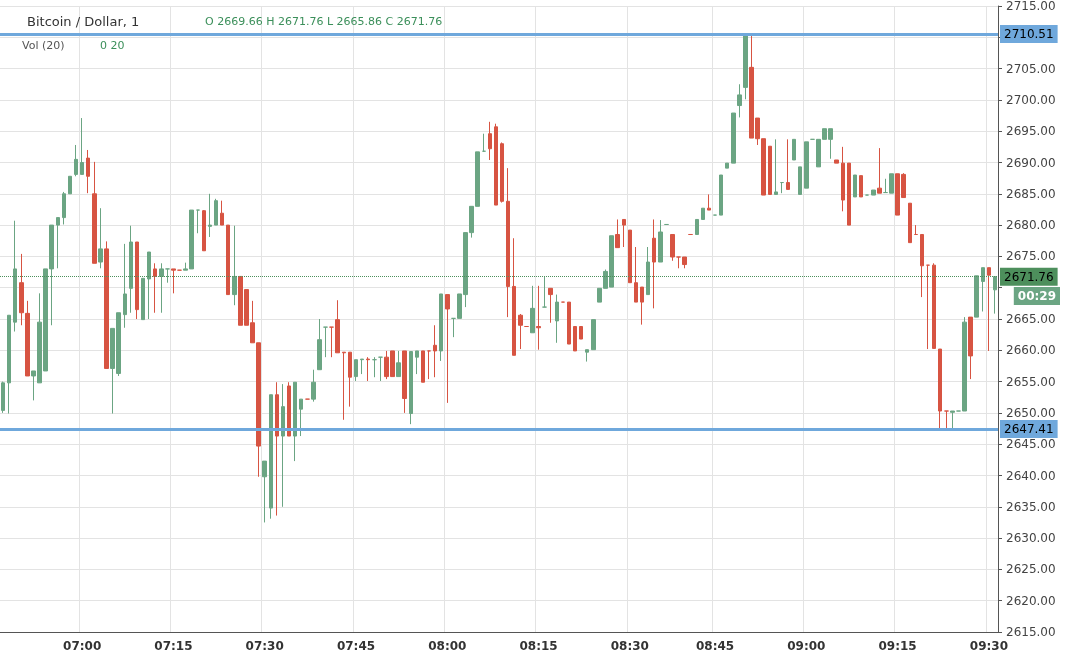 Image resolution: width=1066 pixels, height=655 pixels. What do you see at coordinates (806, 646) in the screenshot?
I see `x-tick-label: 09:00` at bounding box center [806, 646].